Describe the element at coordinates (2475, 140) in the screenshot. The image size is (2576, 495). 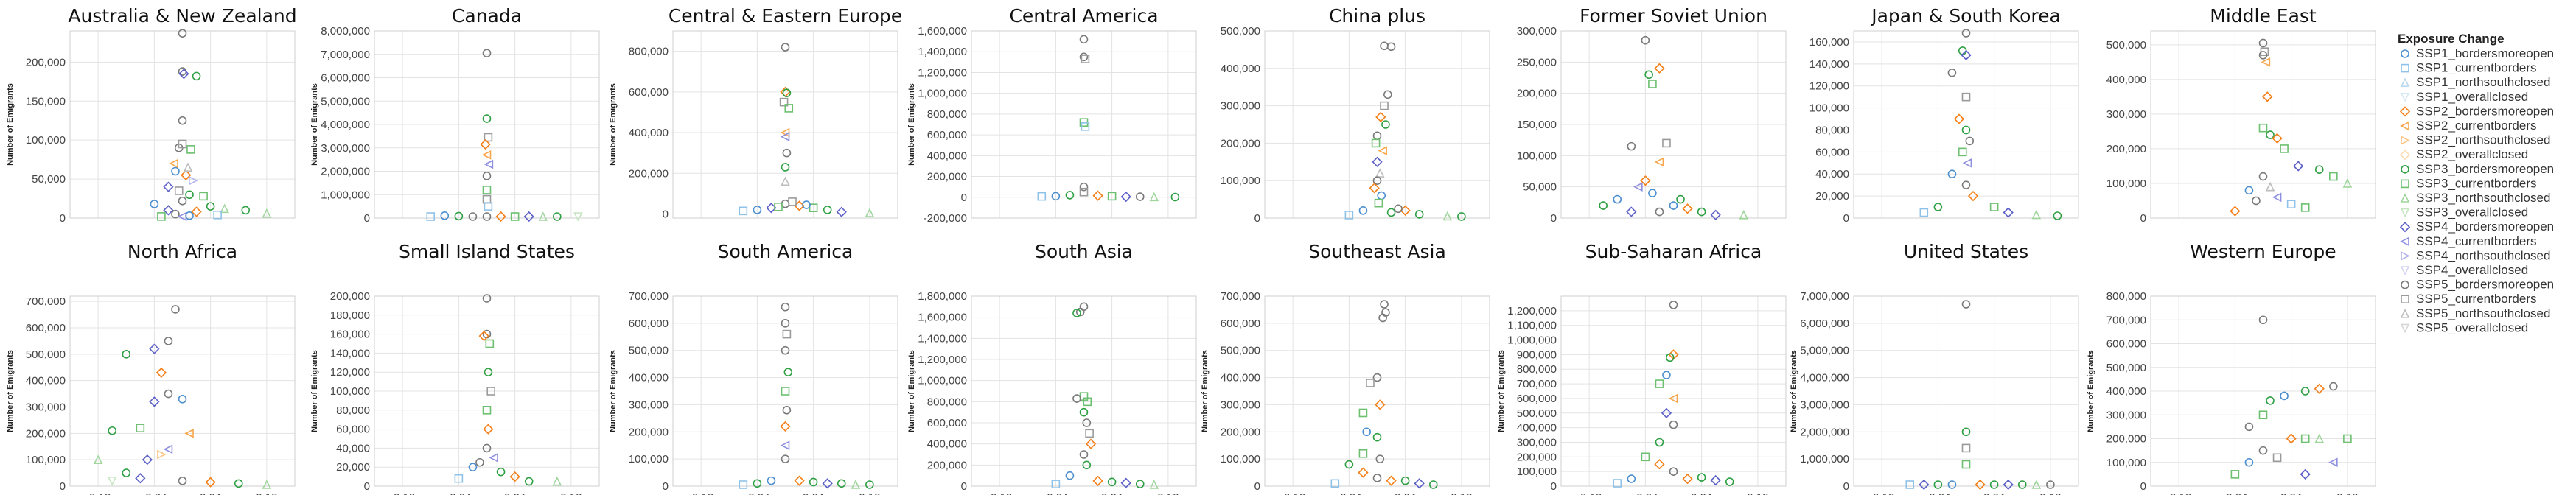
I see `legend-item: SSP2_northsouthclosed` at that location.